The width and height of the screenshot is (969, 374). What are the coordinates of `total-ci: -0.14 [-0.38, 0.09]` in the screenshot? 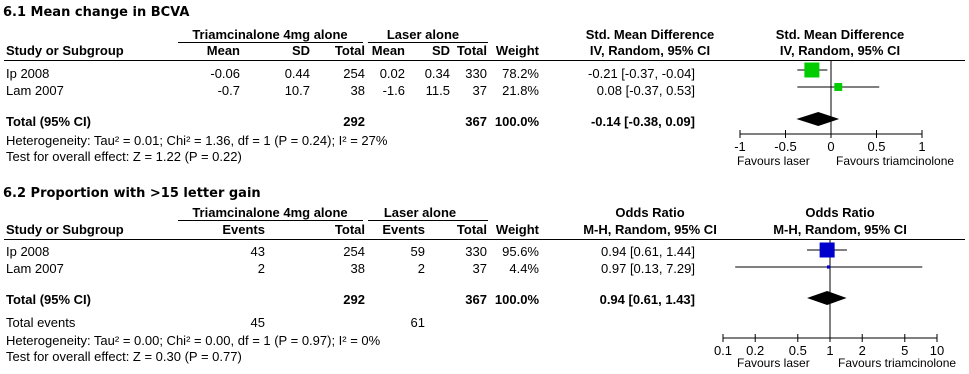 It's located at (642, 121).